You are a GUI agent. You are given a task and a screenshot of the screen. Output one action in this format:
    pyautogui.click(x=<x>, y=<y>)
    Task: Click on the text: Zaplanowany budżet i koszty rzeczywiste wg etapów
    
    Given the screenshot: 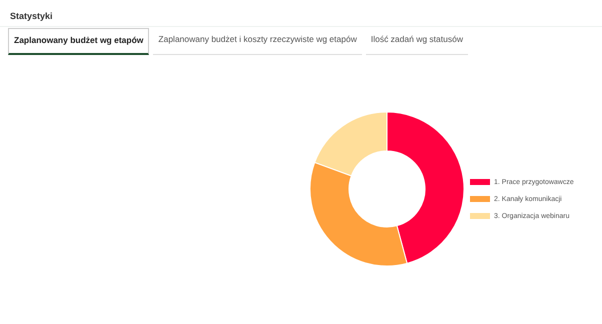 What is the action you would take?
    pyautogui.click(x=257, y=41)
    